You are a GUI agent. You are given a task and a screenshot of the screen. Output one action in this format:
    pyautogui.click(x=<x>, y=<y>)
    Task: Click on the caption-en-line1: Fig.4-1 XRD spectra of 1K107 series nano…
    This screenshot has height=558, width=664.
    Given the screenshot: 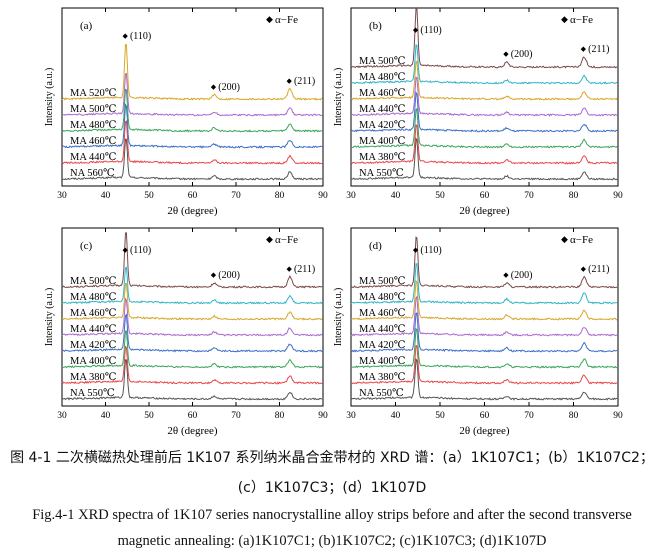 What is the action you would take?
    pyautogui.click(x=332, y=515)
    